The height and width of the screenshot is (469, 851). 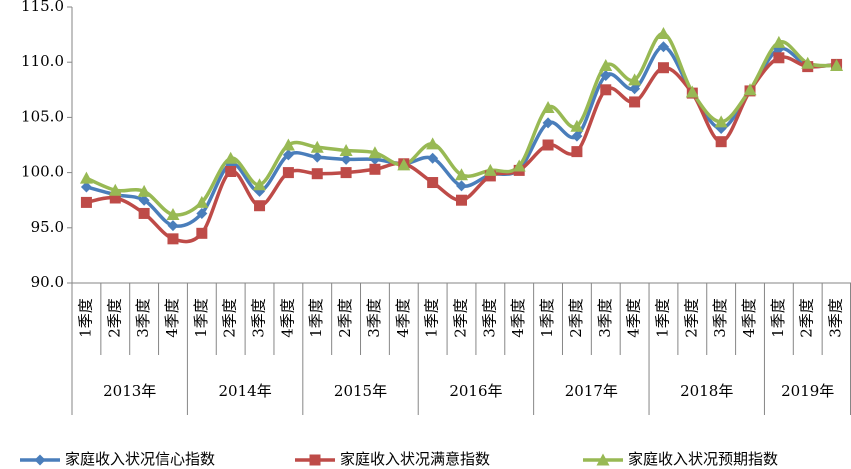 What do you see at coordinates (360, 391) in the screenshot?
I see `year-label: 2015年` at bounding box center [360, 391].